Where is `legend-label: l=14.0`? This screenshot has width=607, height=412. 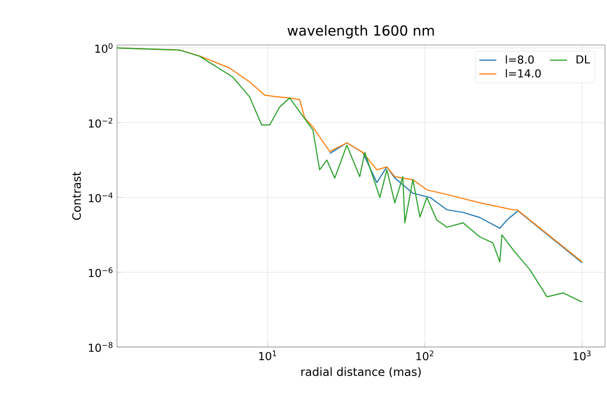
legend-label: l=14.0 is located at coordinates (523, 73).